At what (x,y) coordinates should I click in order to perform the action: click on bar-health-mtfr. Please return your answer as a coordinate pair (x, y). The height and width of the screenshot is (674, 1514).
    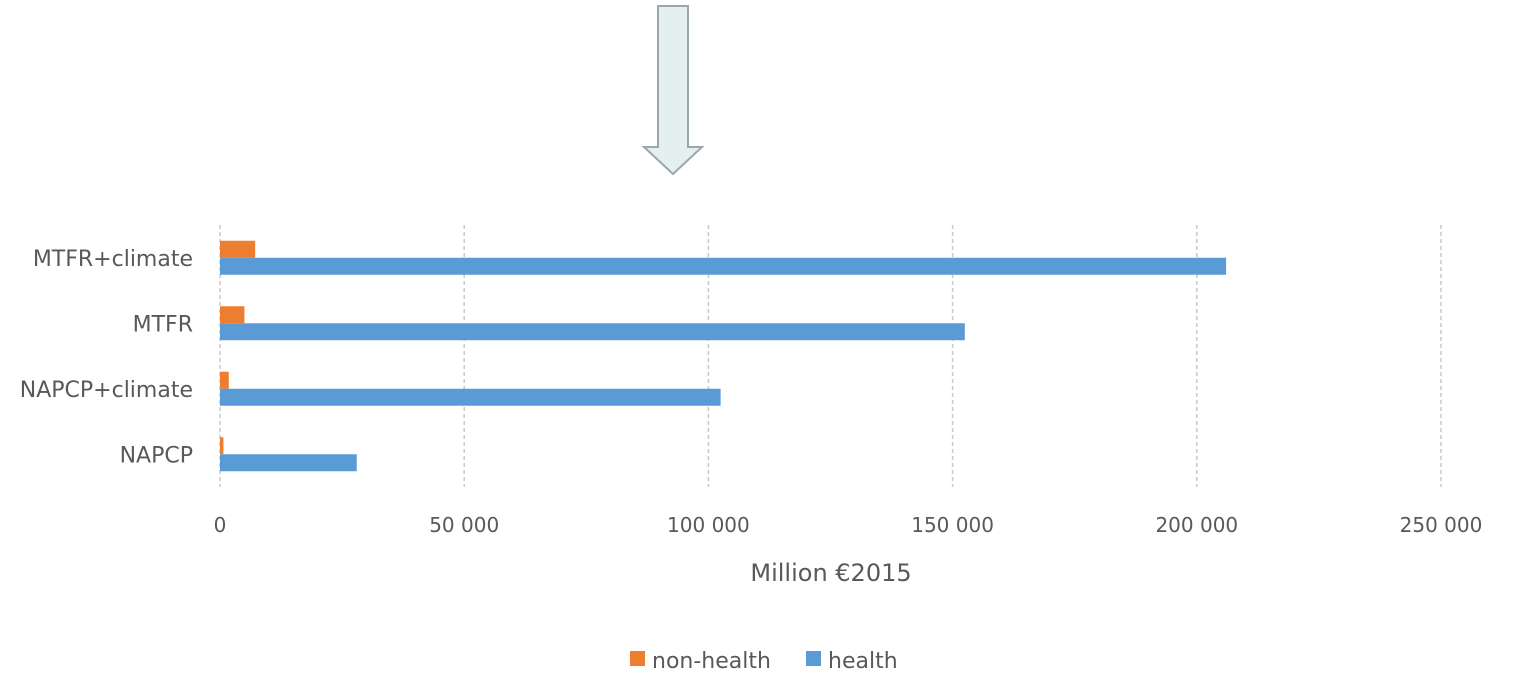
    Looking at the image, I should click on (592, 332).